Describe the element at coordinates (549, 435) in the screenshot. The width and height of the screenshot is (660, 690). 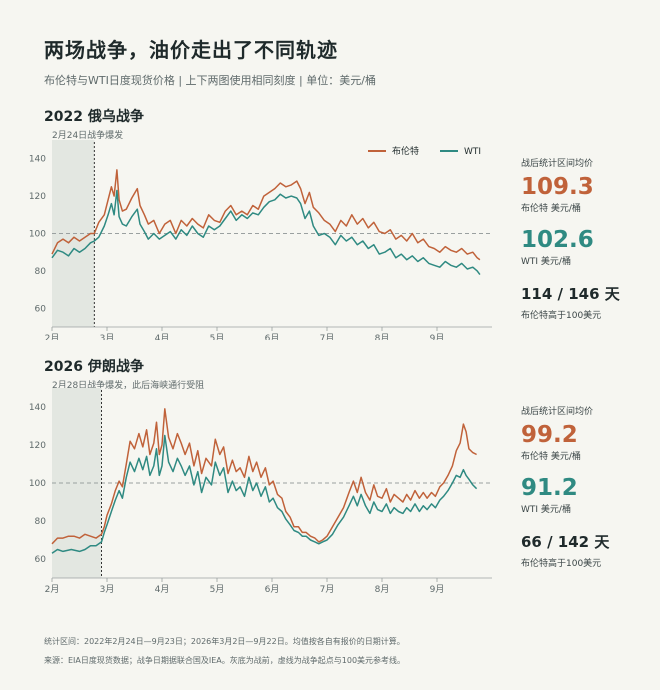
I see `brent-avg-value: 99.2` at that location.